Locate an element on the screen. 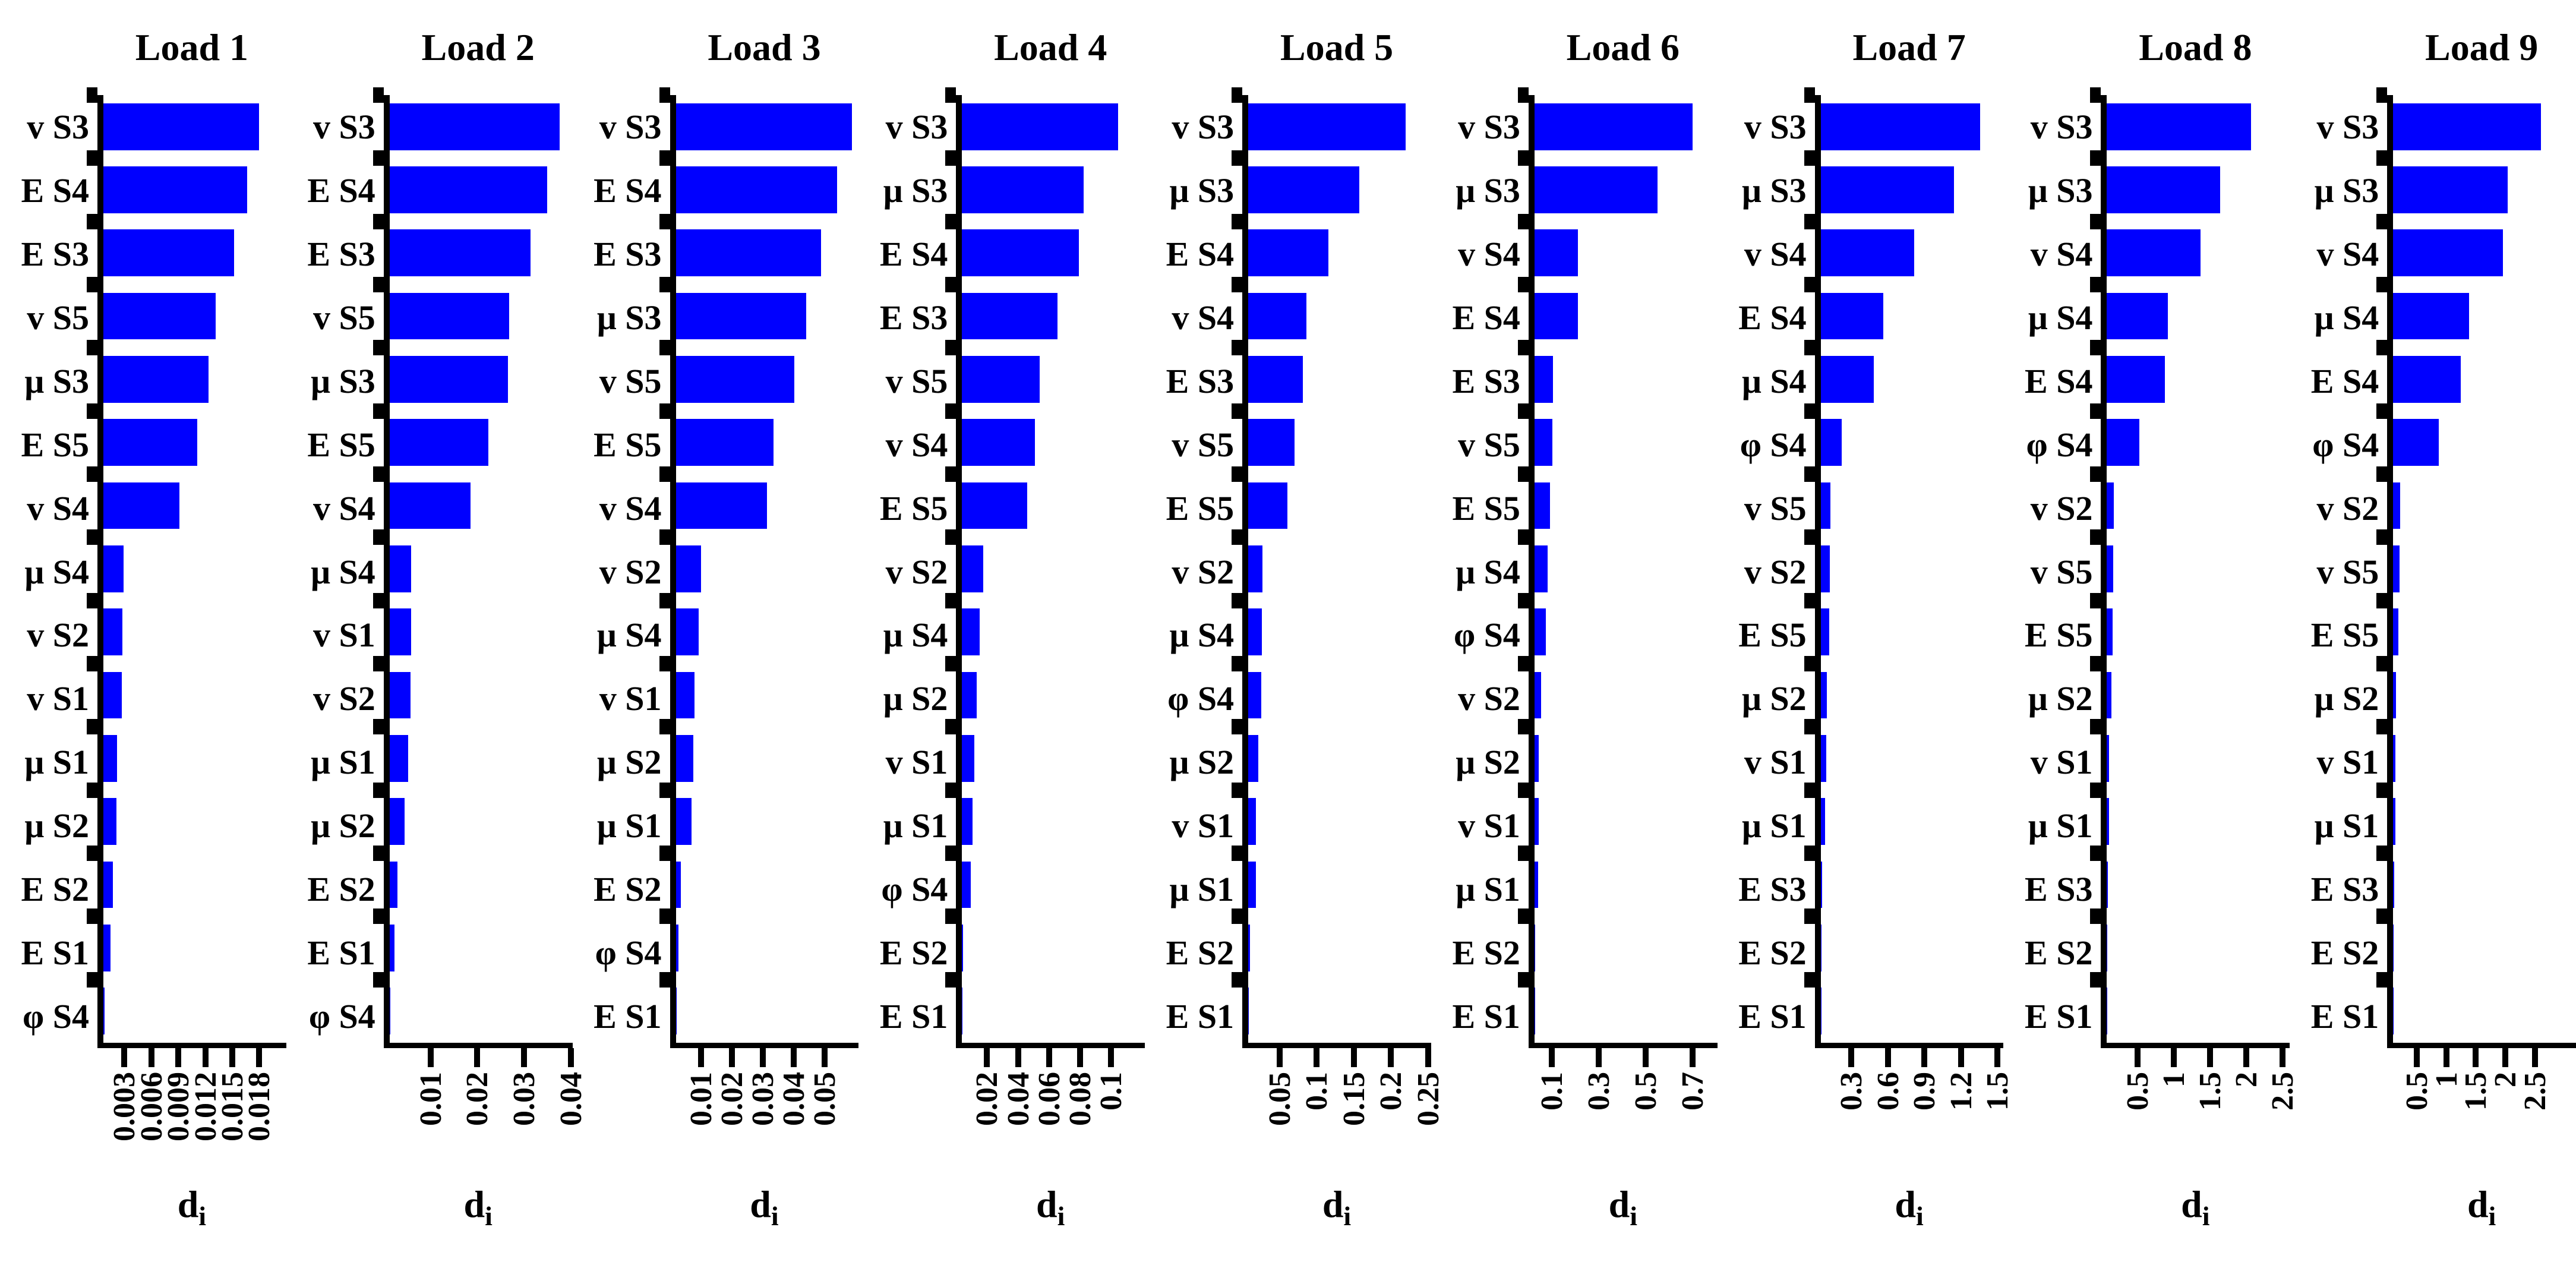  bar-φ-s4 is located at coordinates (104, 1011).